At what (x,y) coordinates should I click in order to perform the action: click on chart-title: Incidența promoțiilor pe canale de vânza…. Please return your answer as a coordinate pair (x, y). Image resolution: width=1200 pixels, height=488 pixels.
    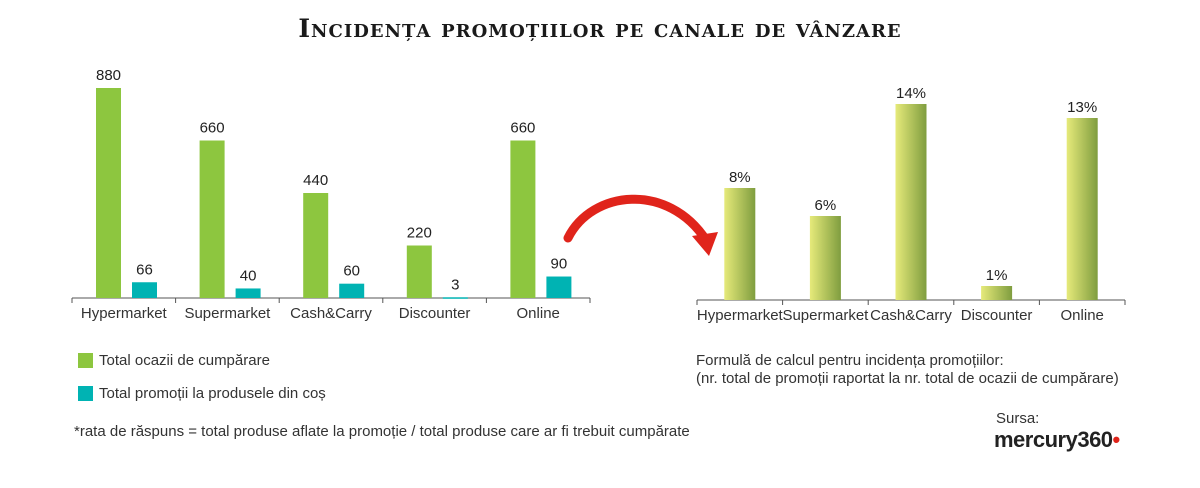
    Looking at the image, I should click on (600, 28).